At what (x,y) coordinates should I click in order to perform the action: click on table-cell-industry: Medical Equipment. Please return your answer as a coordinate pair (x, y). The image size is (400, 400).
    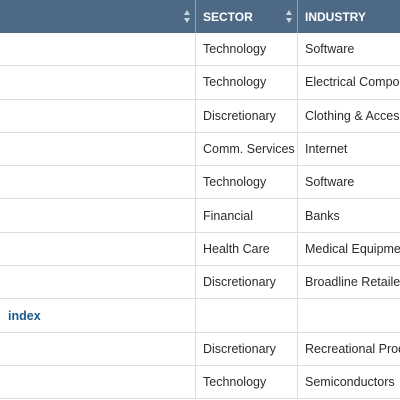
    Looking at the image, I should click on (349, 250).